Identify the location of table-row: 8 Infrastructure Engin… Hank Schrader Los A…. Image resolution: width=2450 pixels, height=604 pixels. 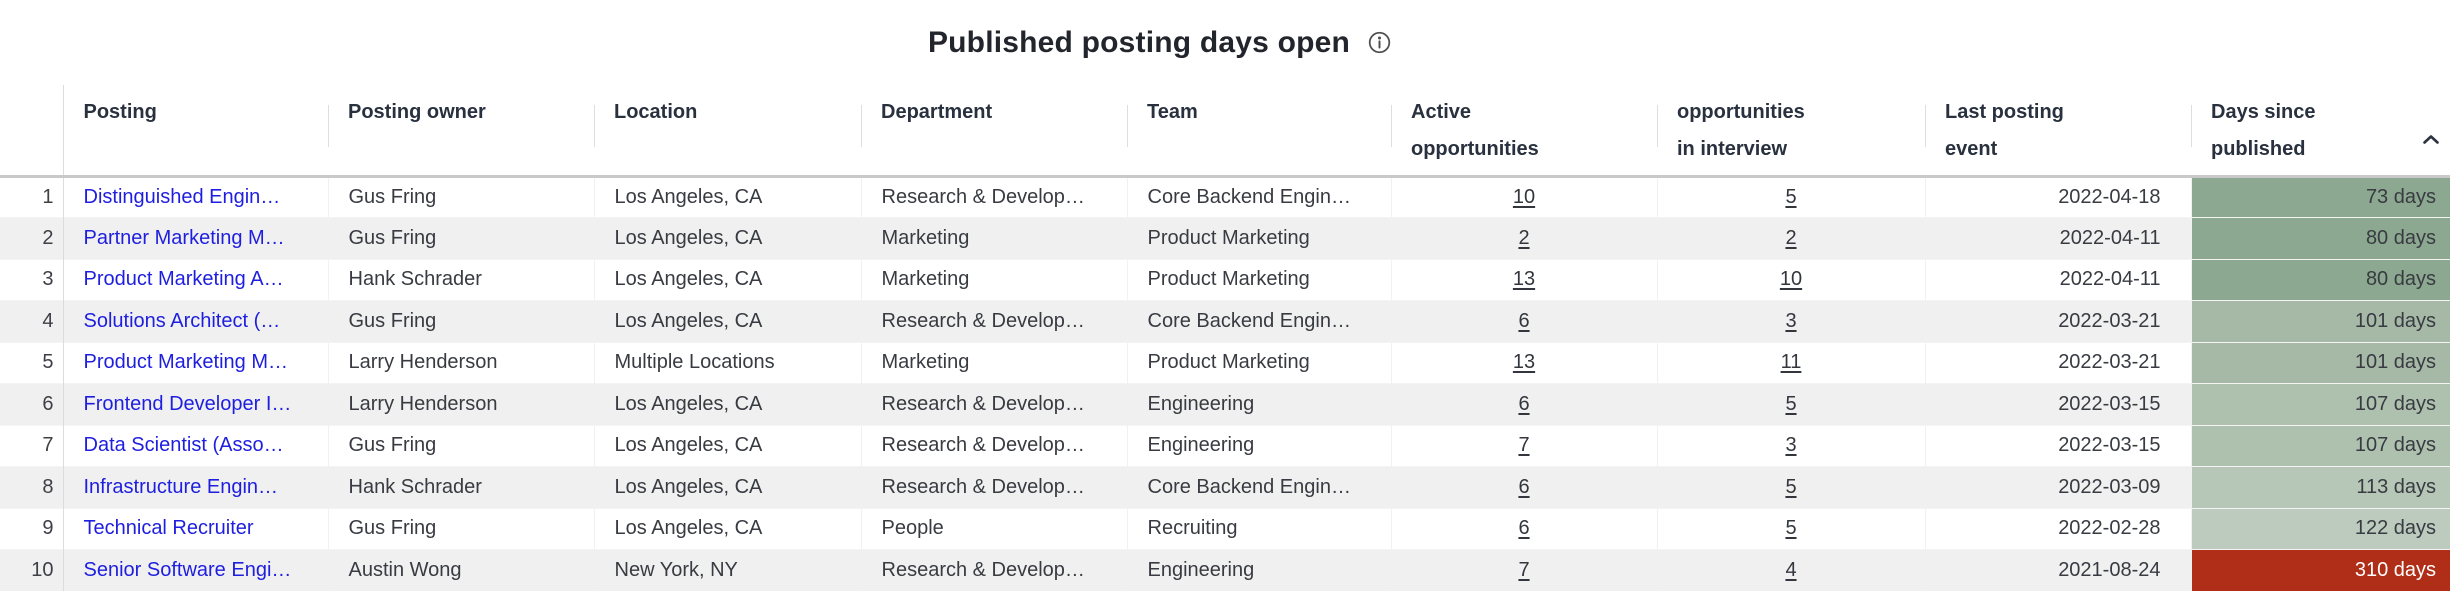
(1225, 487).